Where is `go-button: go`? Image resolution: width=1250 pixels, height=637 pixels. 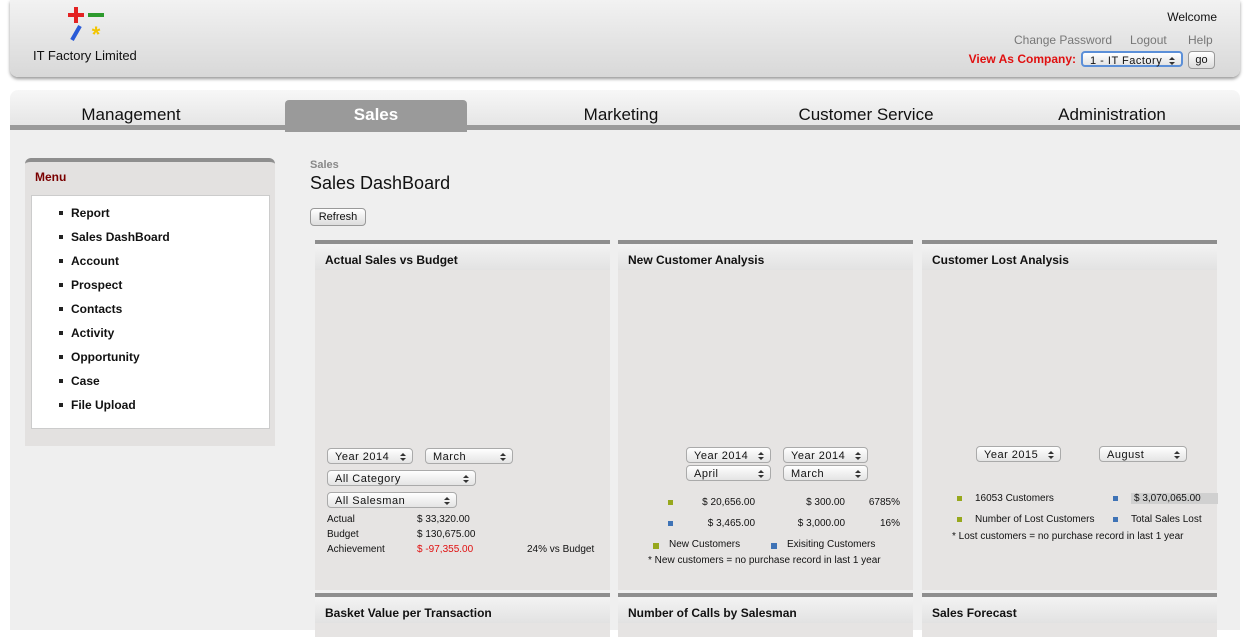
go-button: go is located at coordinates (1201, 60).